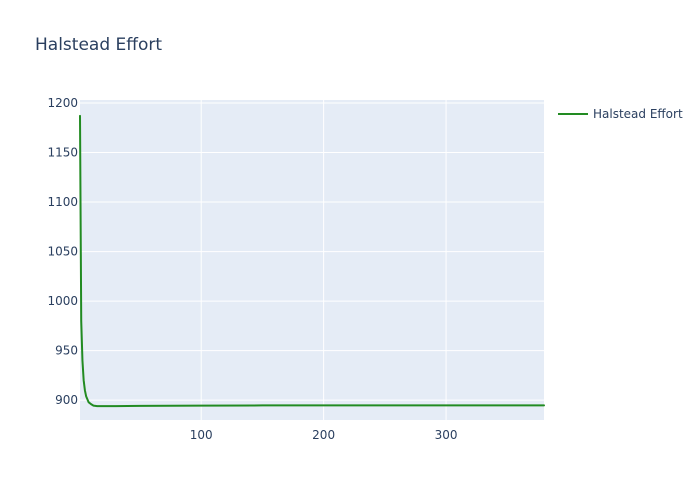 Image resolution: width=700 pixels, height=504 pixels. What do you see at coordinates (62, 202) in the screenshot?
I see `y-tick-label: 1100` at bounding box center [62, 202].